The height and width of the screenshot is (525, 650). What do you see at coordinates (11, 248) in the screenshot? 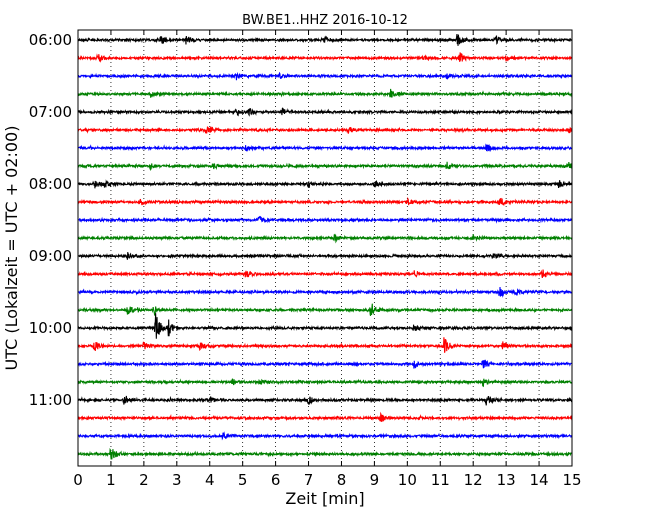
I see `y-axis-label: UTC (Lokalzeit = UTC + 02:00)` at bounding box center [11, 248].